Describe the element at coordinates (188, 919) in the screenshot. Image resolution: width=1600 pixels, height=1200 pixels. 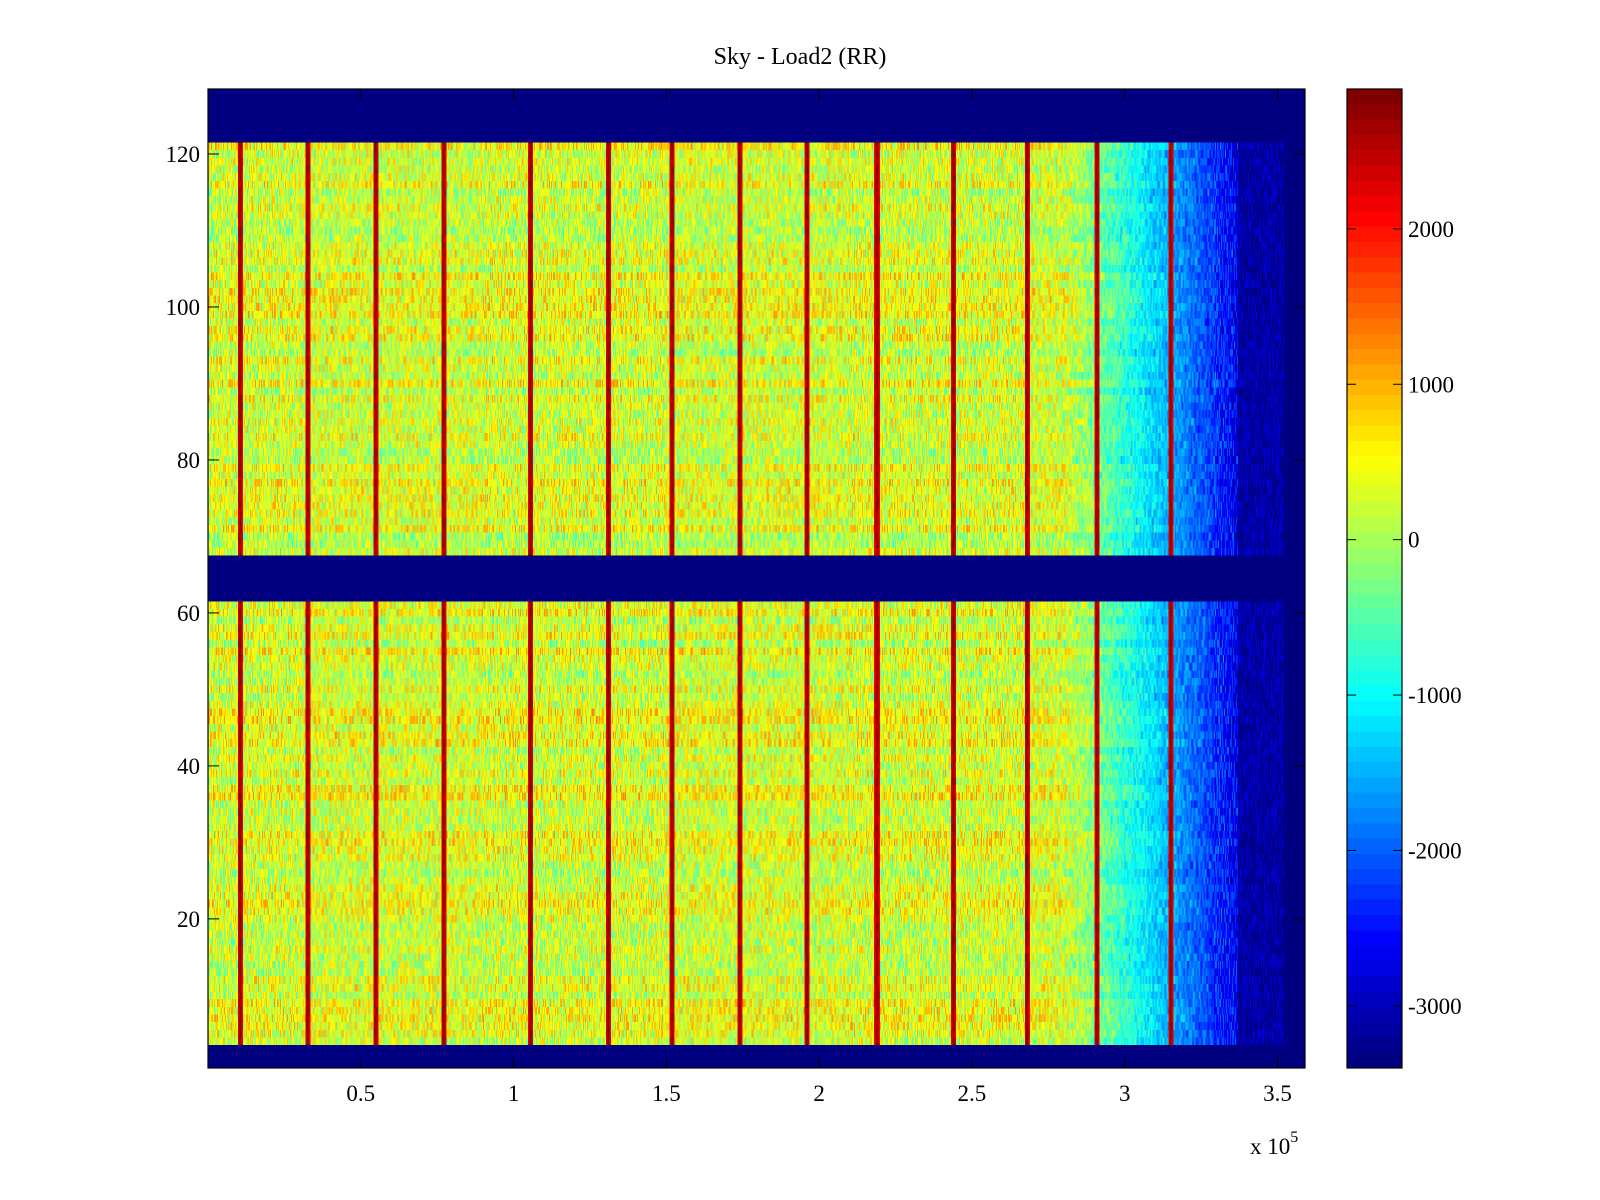
I see `y-tick-label: 20` at that location.